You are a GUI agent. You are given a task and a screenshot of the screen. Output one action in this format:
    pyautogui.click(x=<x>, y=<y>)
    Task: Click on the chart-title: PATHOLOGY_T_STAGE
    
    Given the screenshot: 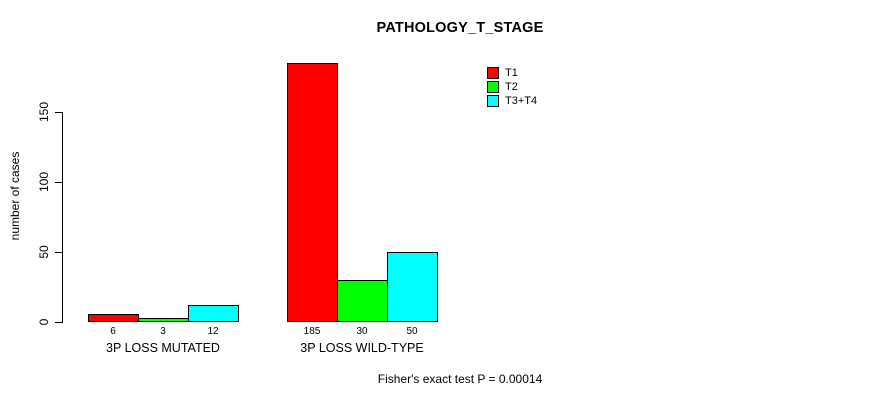 What is the action you would take?
    pyautogui.click(x=460, y=28)
    